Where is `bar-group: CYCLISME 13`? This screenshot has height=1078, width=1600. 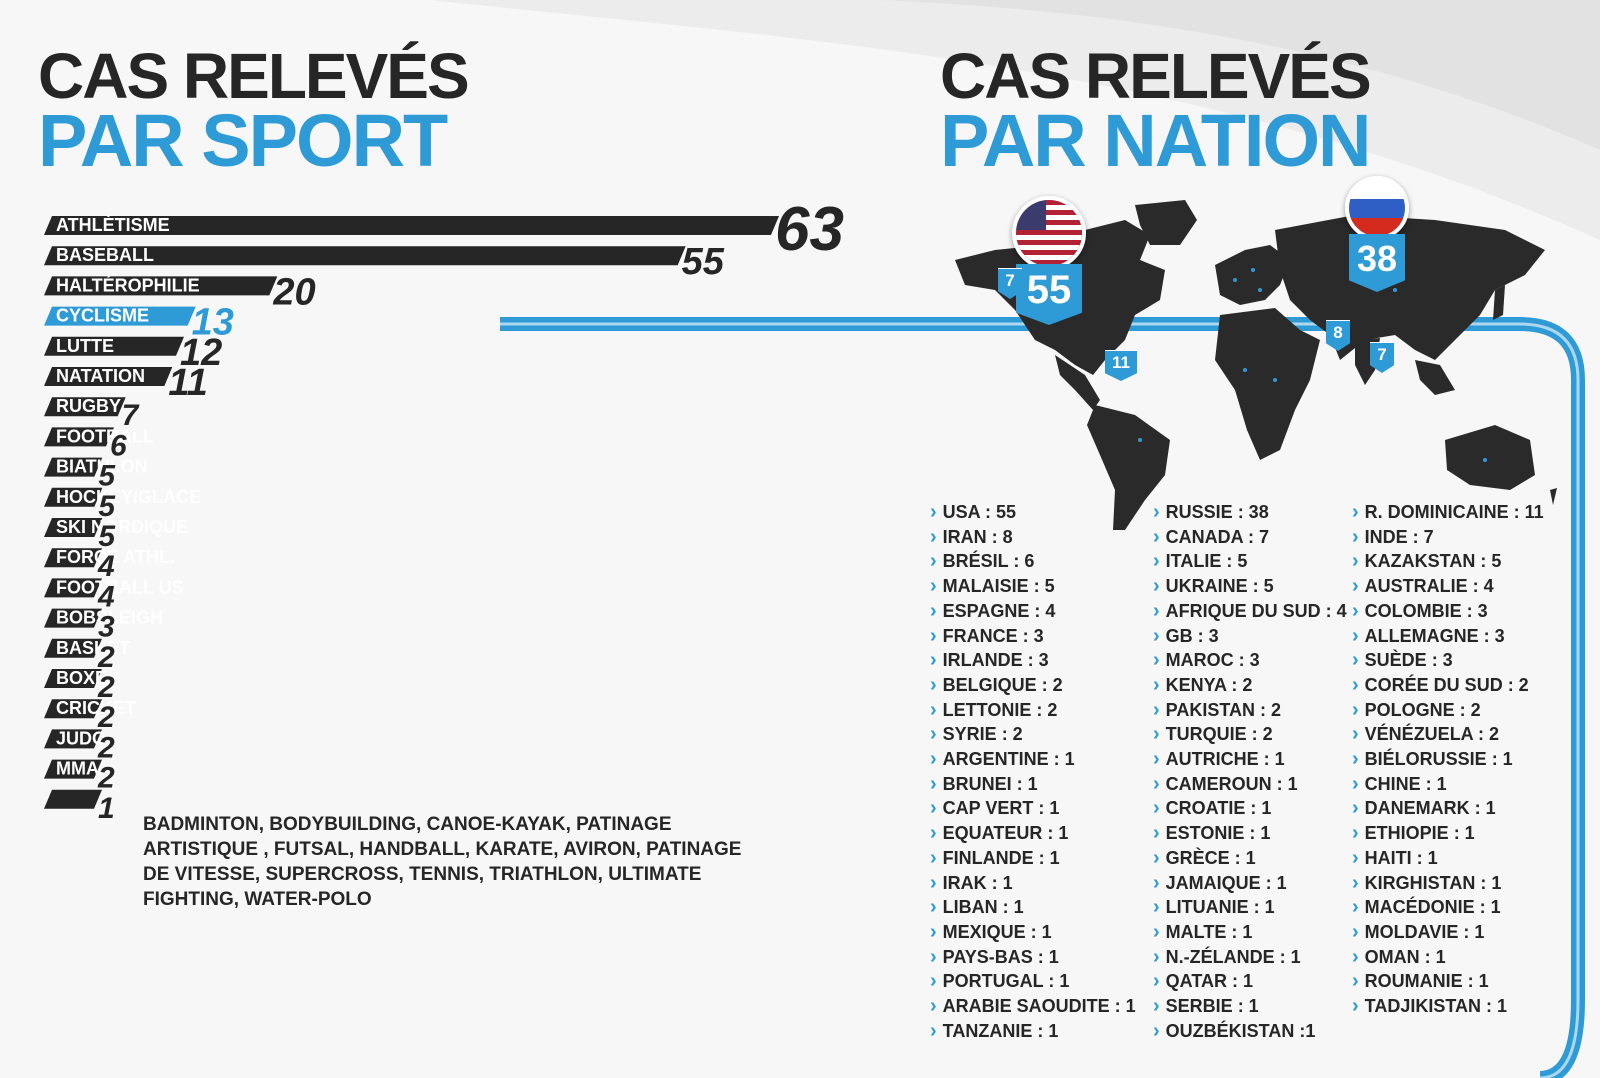 bar-group: CYCLISME 13 is located at coordinates (139, 322).